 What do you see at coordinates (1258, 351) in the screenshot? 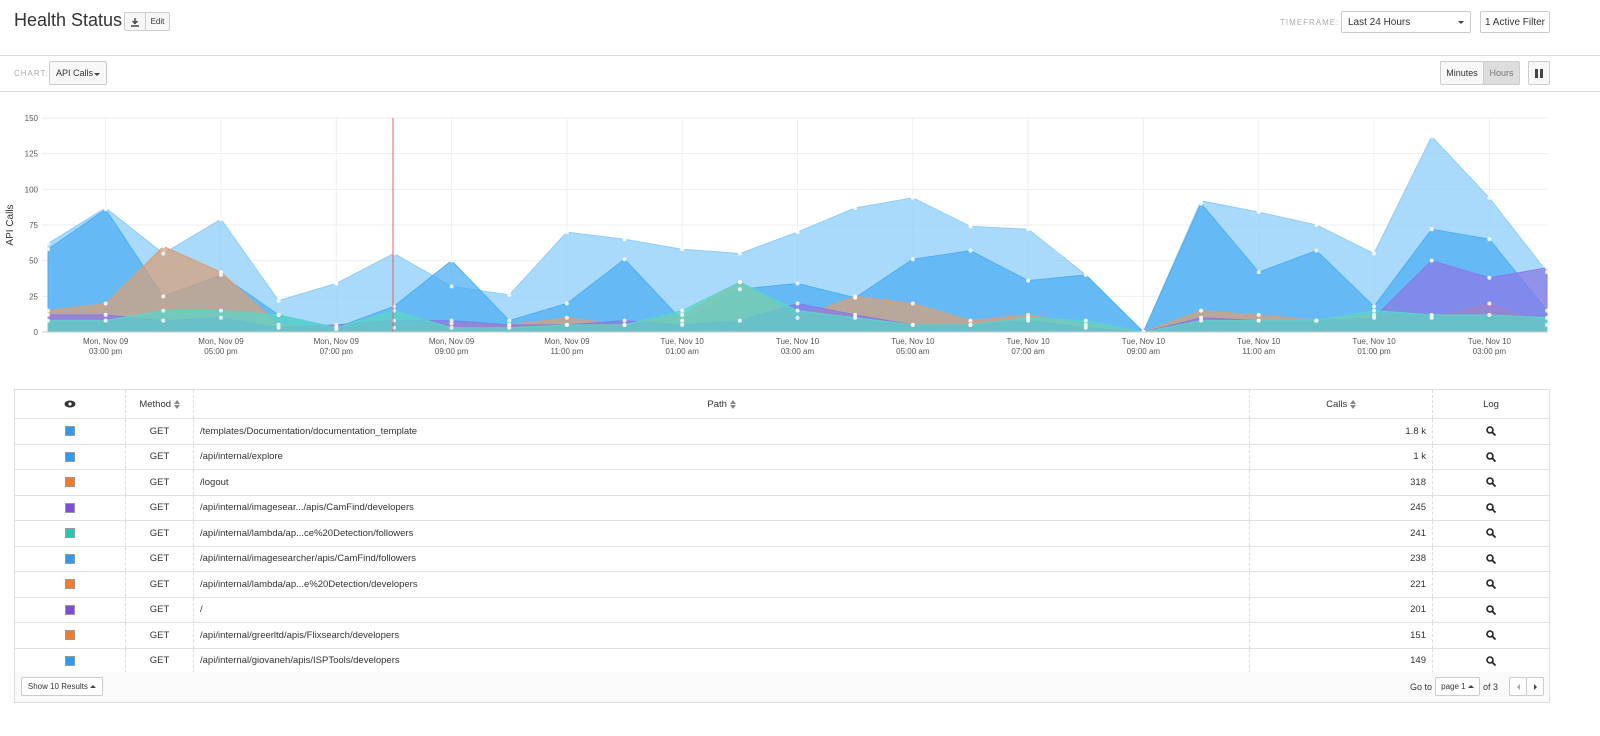
I see `x-tick-label: 11:00 am` at bounding box center [1258, 351].